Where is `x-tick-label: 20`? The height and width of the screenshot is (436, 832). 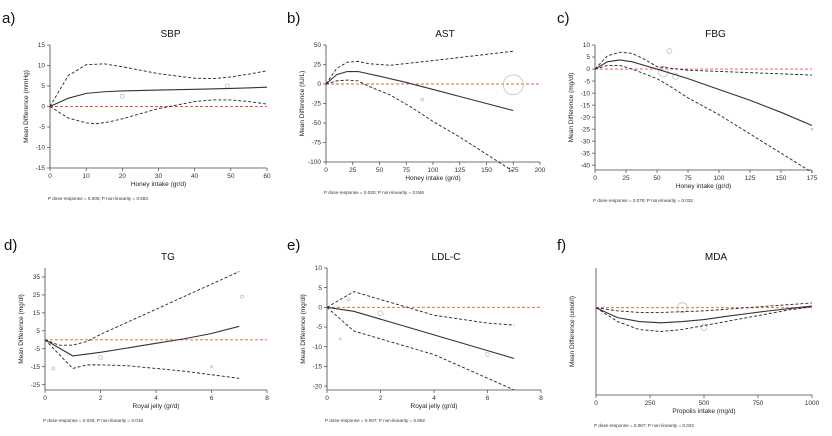
x-tick-label: 20 is located at coordinates (123, 176).